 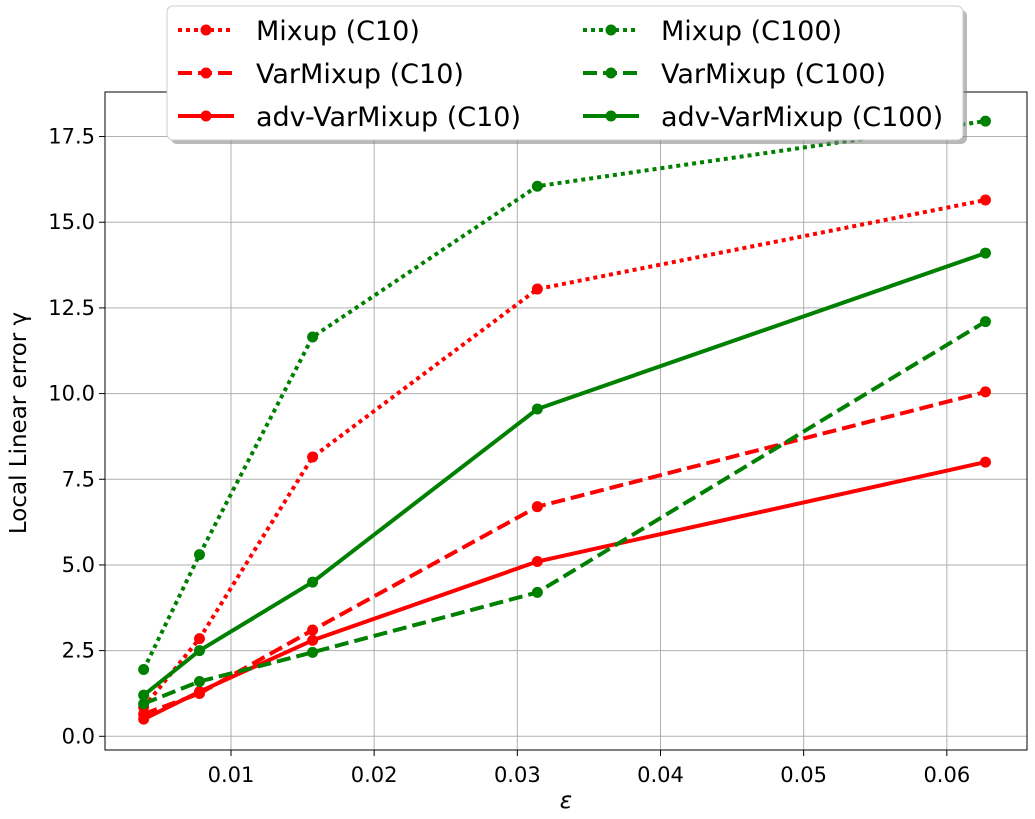 I want to click on y-tick-label: 5.0, so click(x=78, y=565).